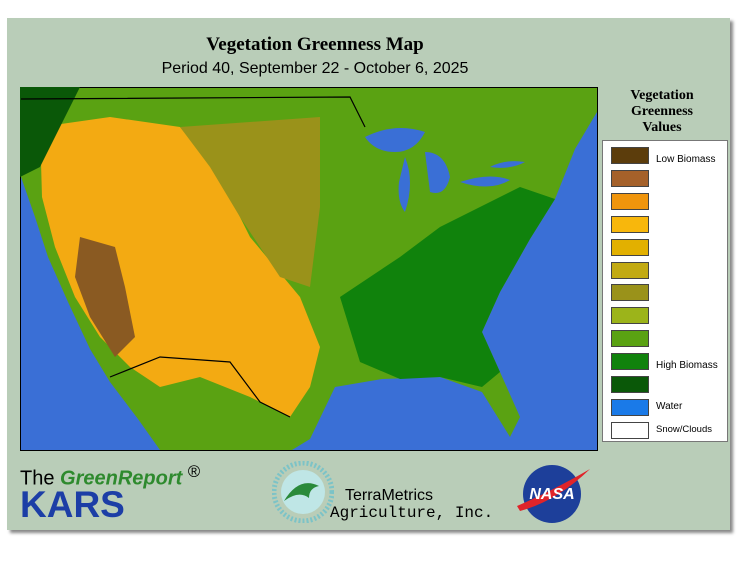 The image size is (738, 565). Describe the element at coordinates (50, 132) in the screenshot. I see `north-forest` at that location.